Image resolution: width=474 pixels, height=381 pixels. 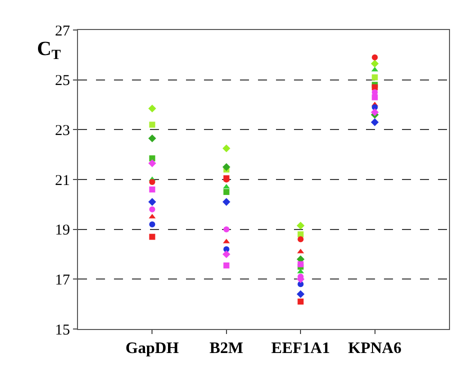 What do you see at coordinates (62, 330) in the screenshot?
I see `y-tick-label: 15` at bounding box center [62, 330].